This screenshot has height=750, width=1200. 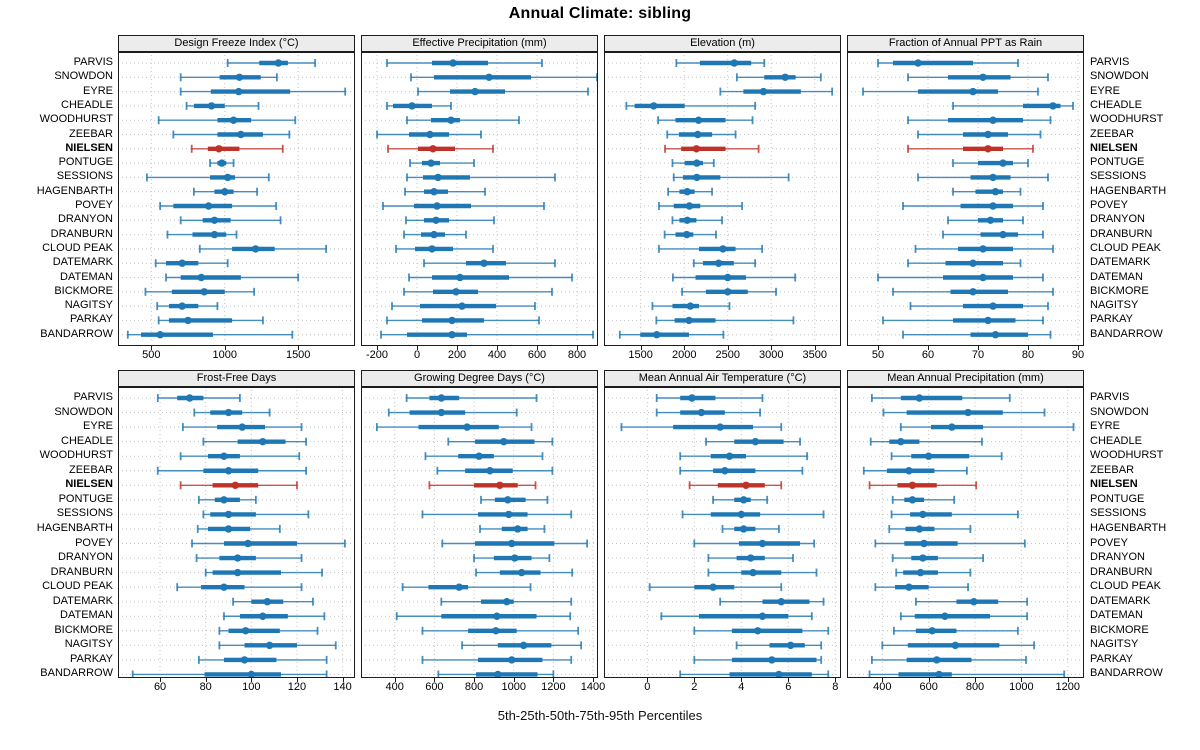 I want to click on percentile-row-dranburn, so click(x=993, y=234).